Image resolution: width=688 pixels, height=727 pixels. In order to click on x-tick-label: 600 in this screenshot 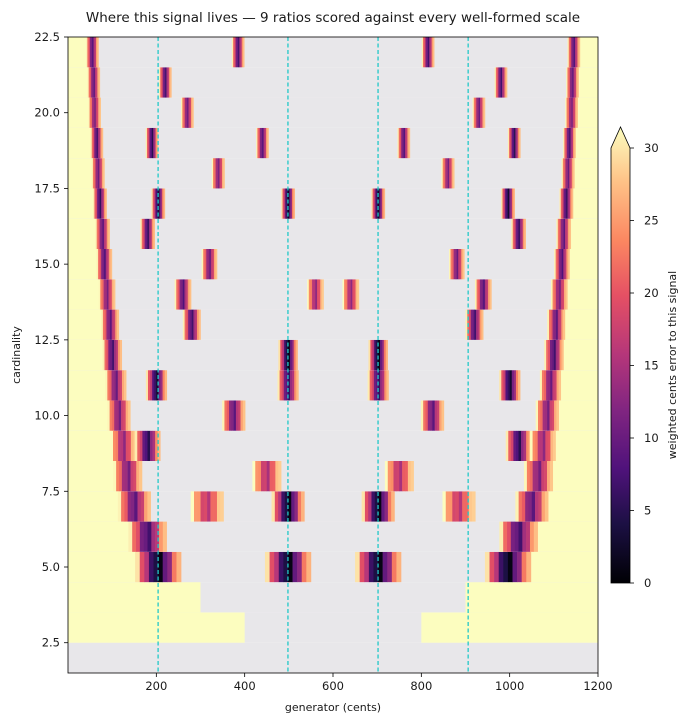, I will do `click(333, 686)`.